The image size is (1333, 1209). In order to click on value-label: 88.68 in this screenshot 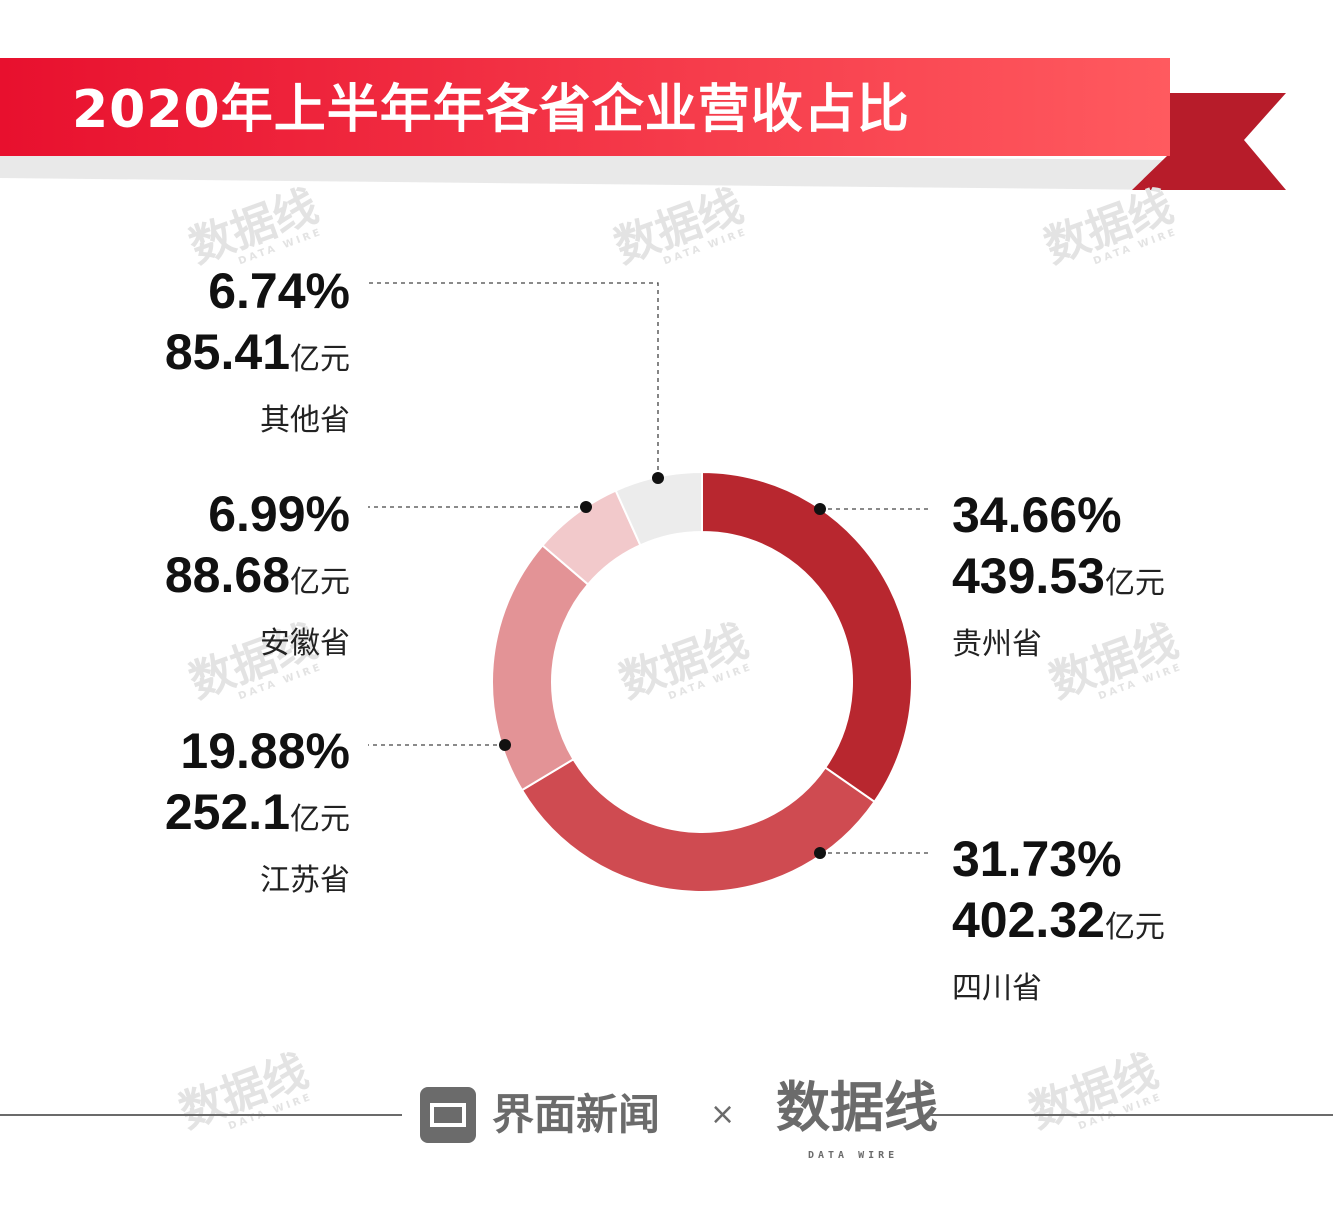, I will do `click(227, 575)`.